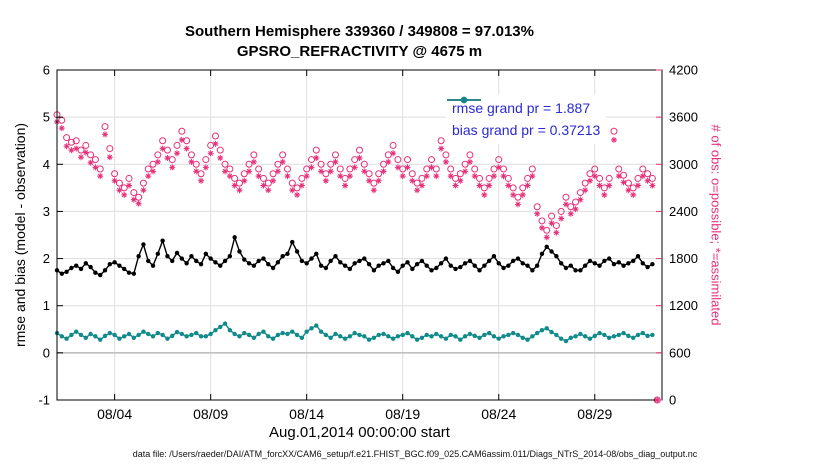  I want to click on x-axis-label: Aug.01,2014 00:00:00 start, so click(359, 432).